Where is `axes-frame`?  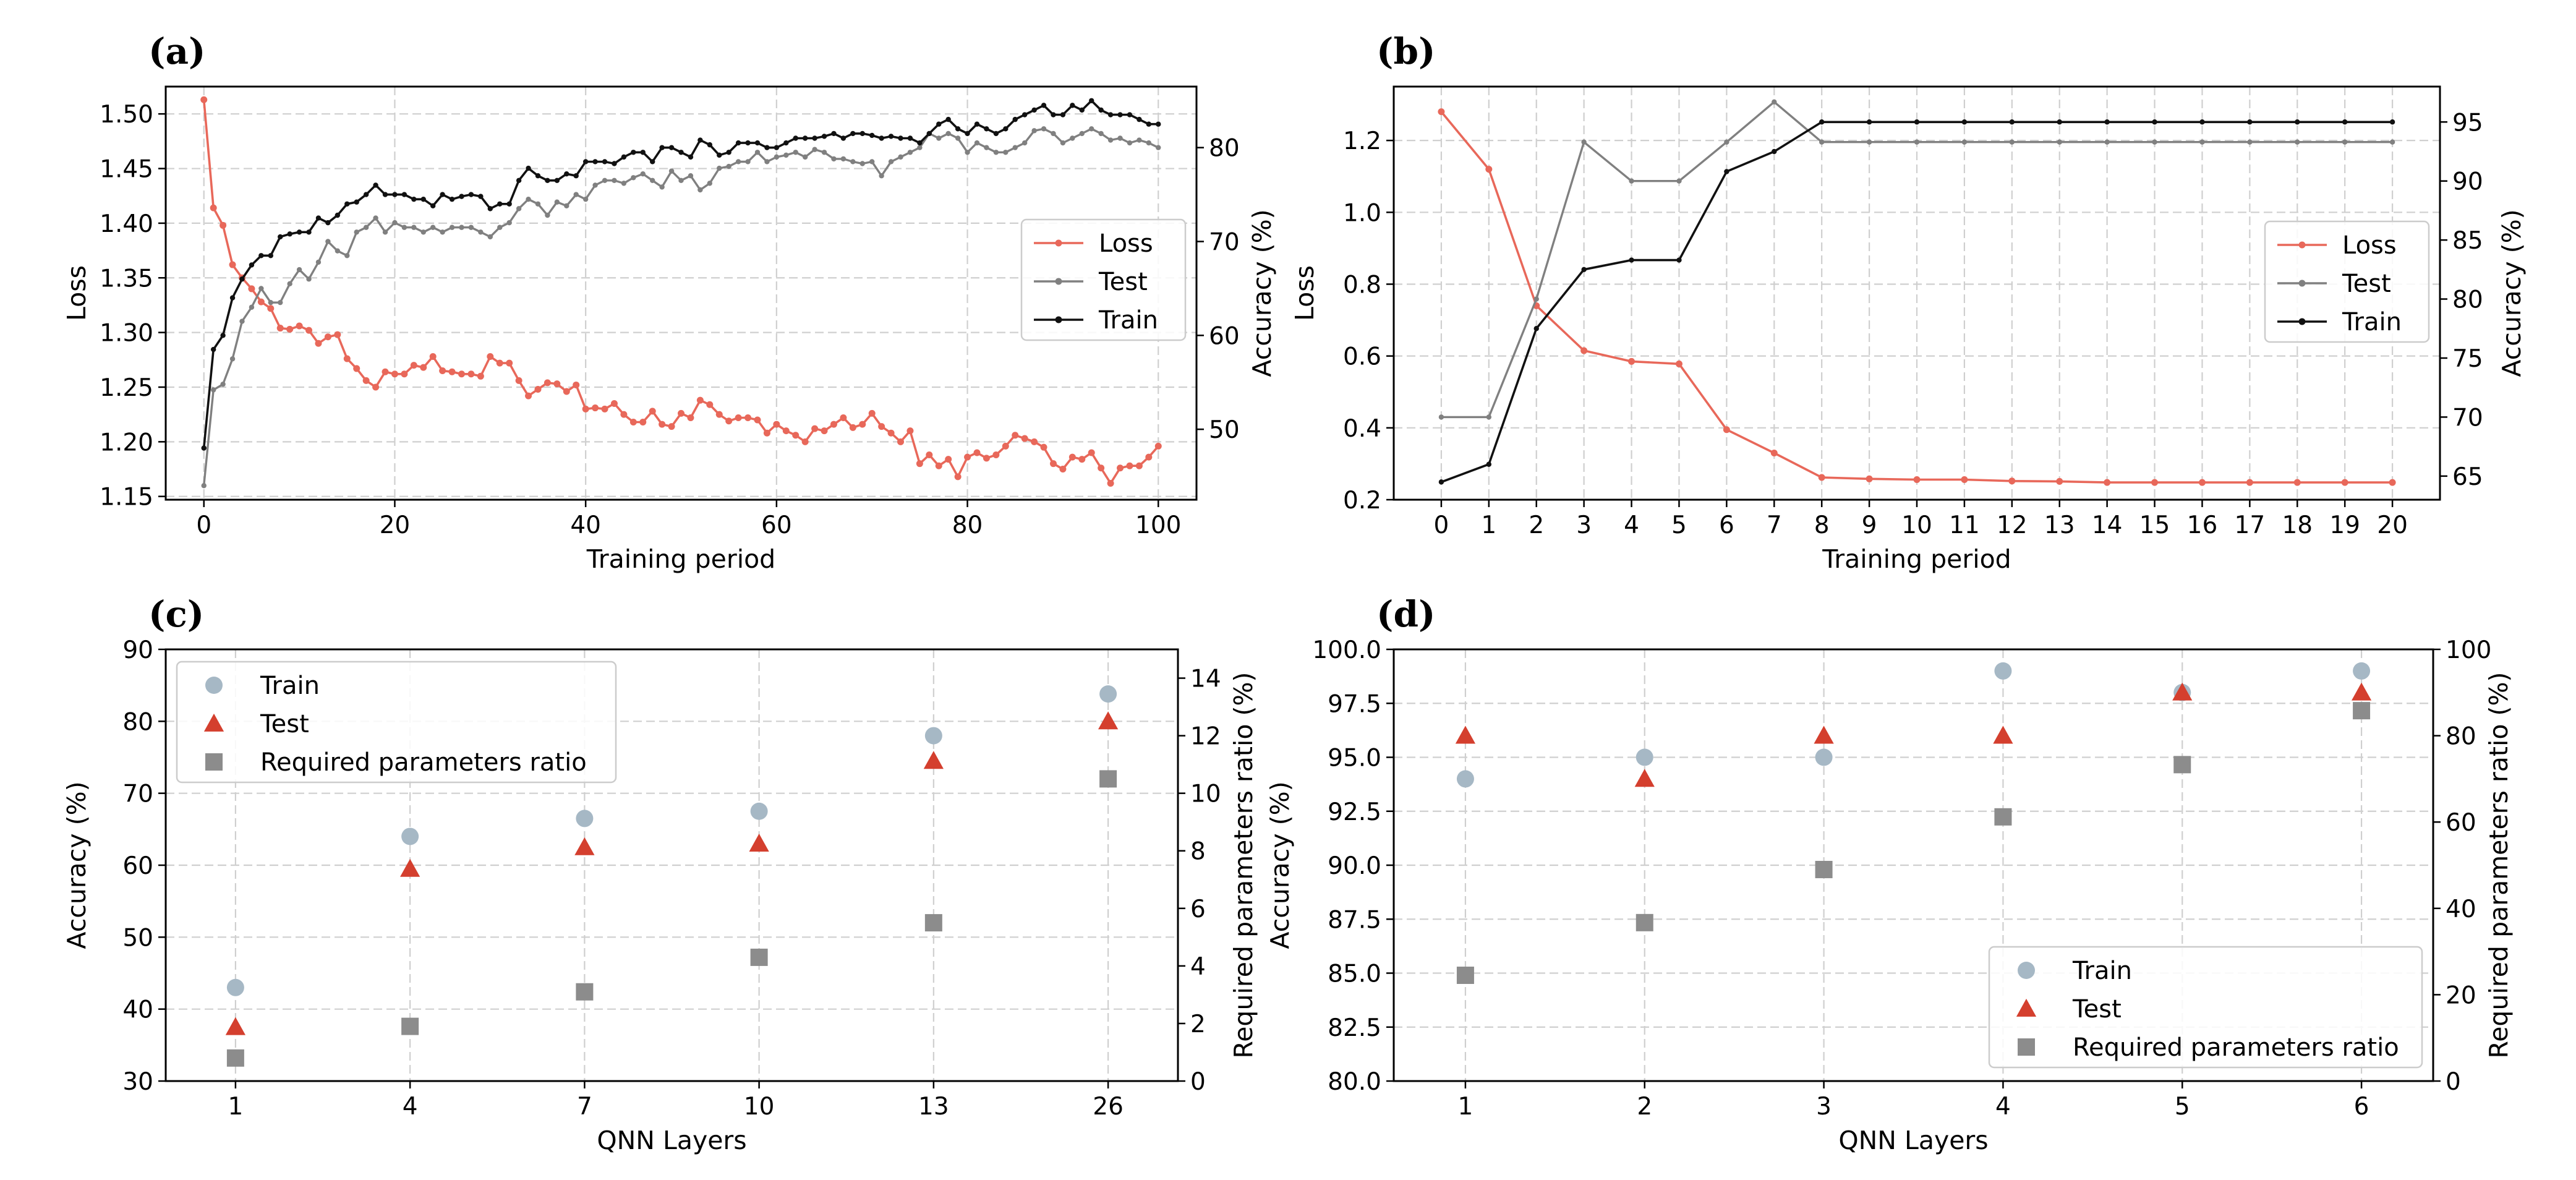
axes-frame is located at coordinates (671, 865).